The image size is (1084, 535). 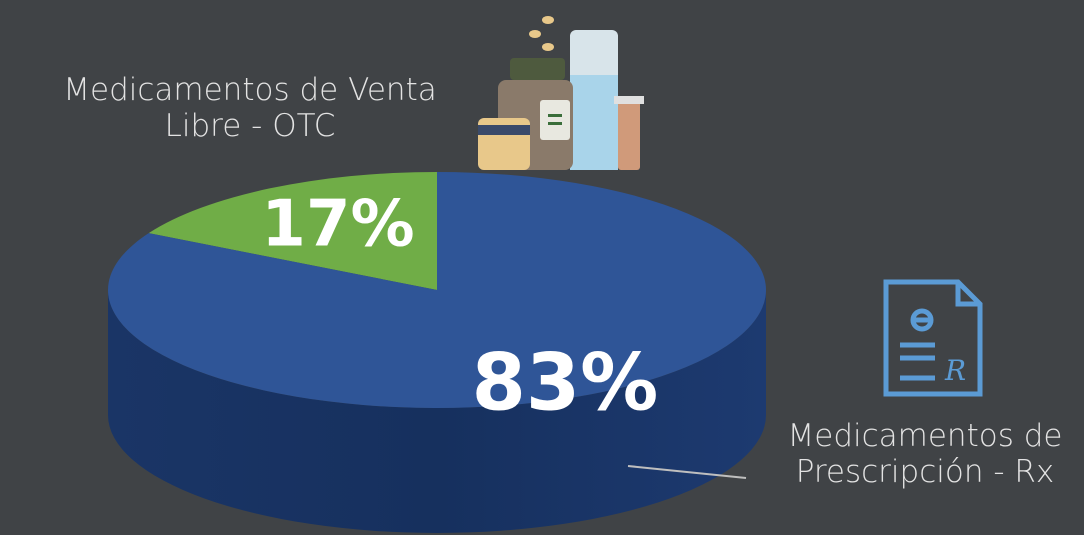 I want to click on pie-slice, so click(x=292, y=231).